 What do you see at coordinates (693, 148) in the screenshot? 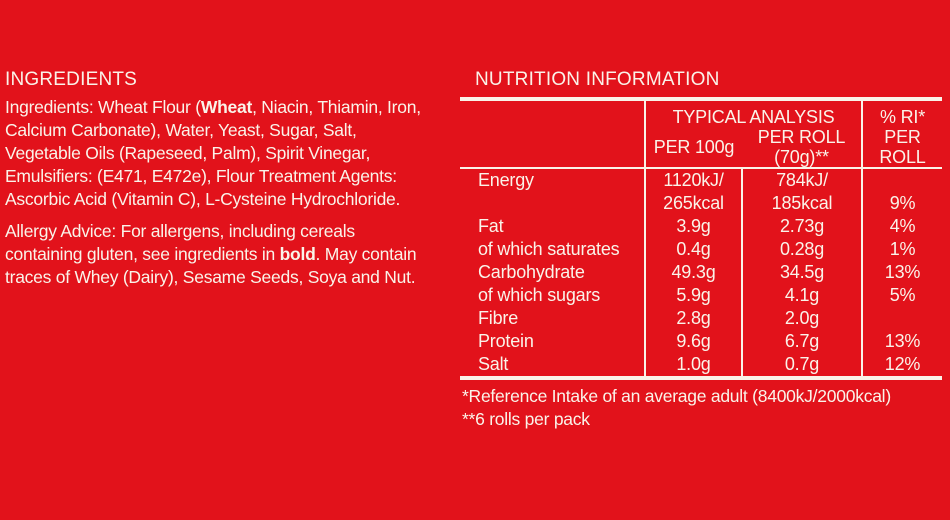
I see `per-100g-header: PER 100g` at bounding box center [693, 148].